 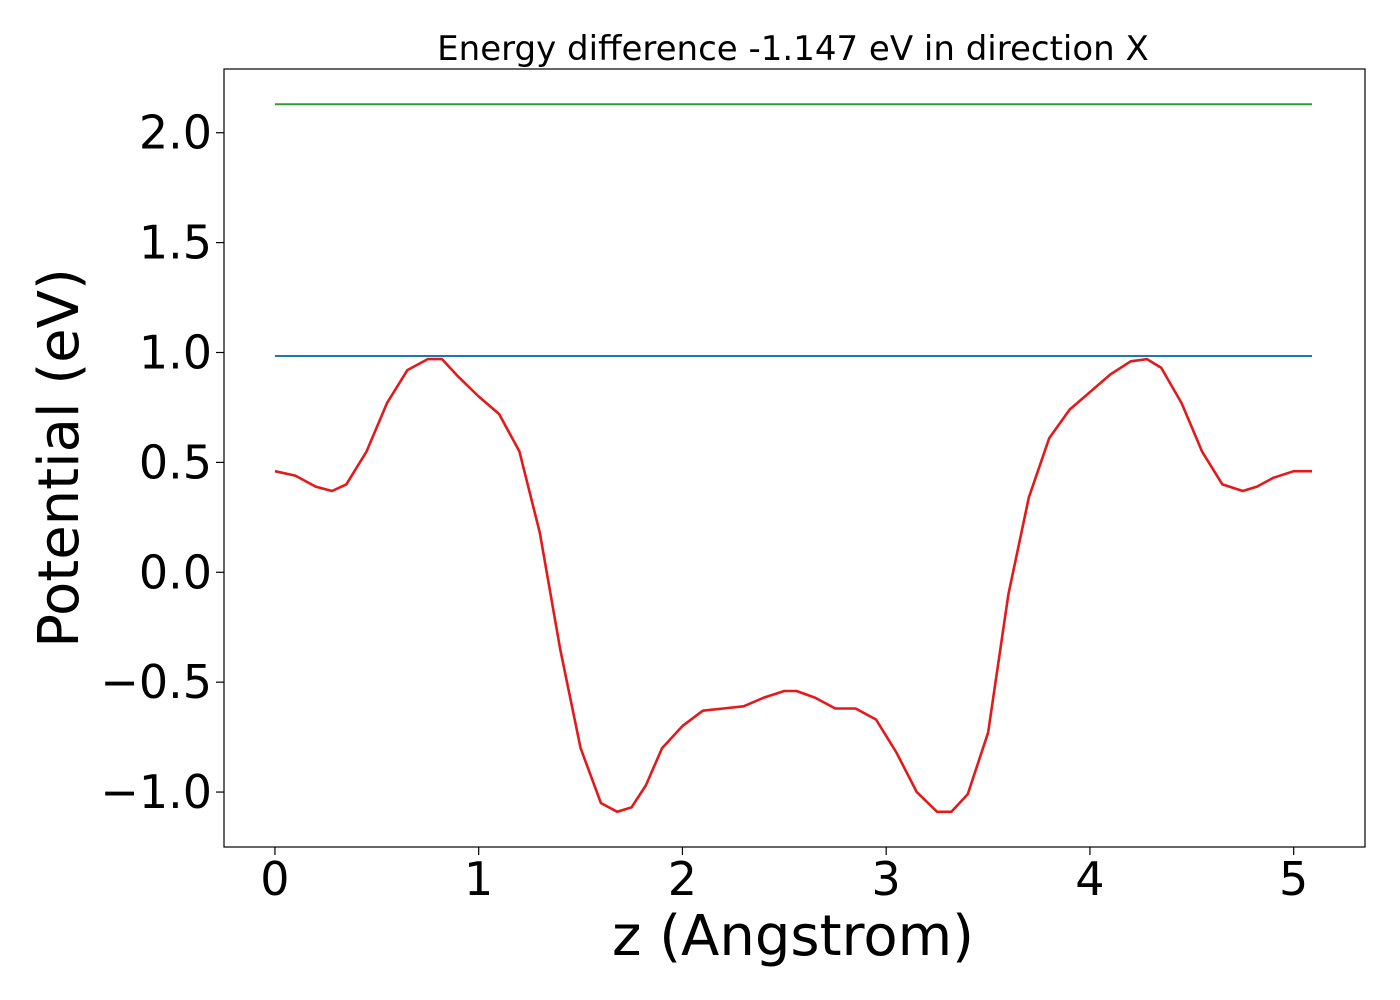 What do you see at coordinates (1293, 879) in the screenshot?
I see `x-tick-label: 5` at bounding box center [1293, 879].